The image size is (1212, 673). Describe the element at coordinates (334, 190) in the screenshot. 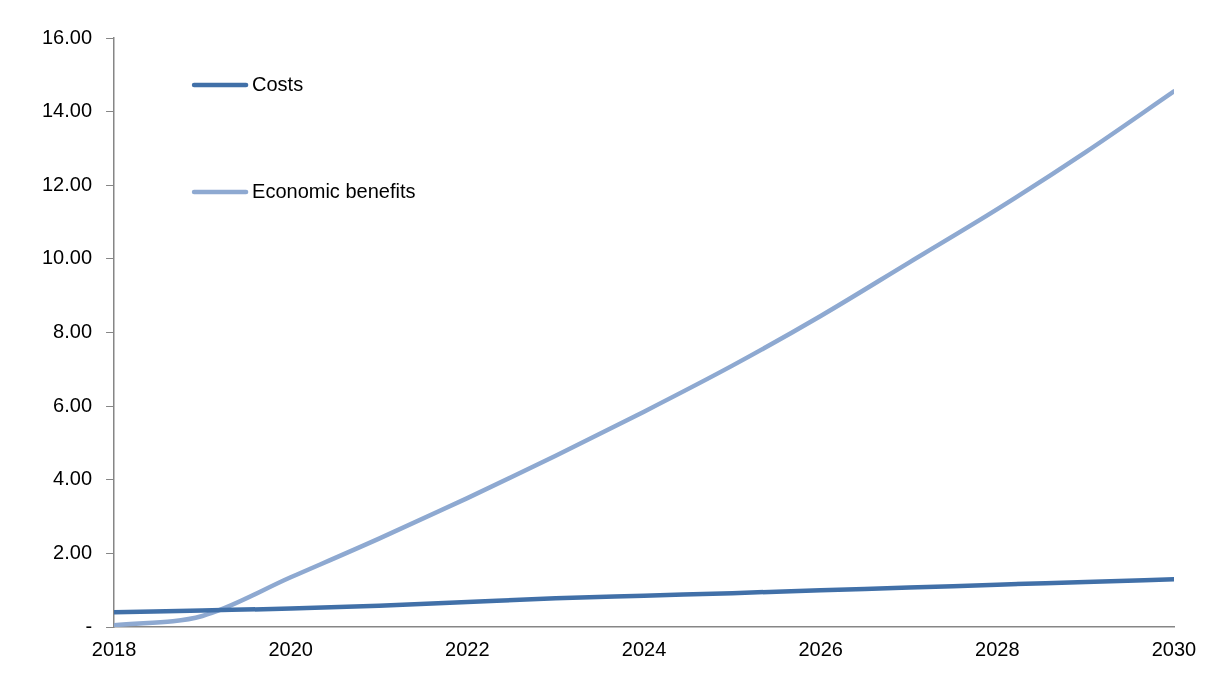

I see `legend-label: Economic benefits` at that location.